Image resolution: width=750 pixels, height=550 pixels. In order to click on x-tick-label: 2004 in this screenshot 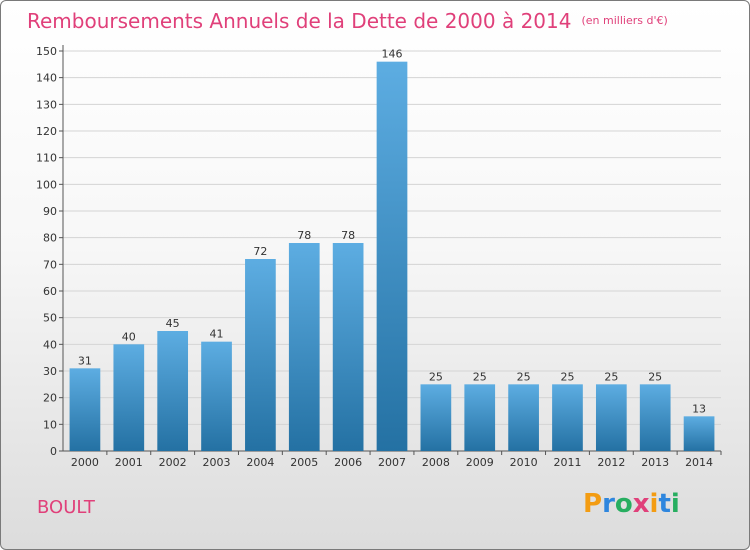, I will do `click(260, 462)`.